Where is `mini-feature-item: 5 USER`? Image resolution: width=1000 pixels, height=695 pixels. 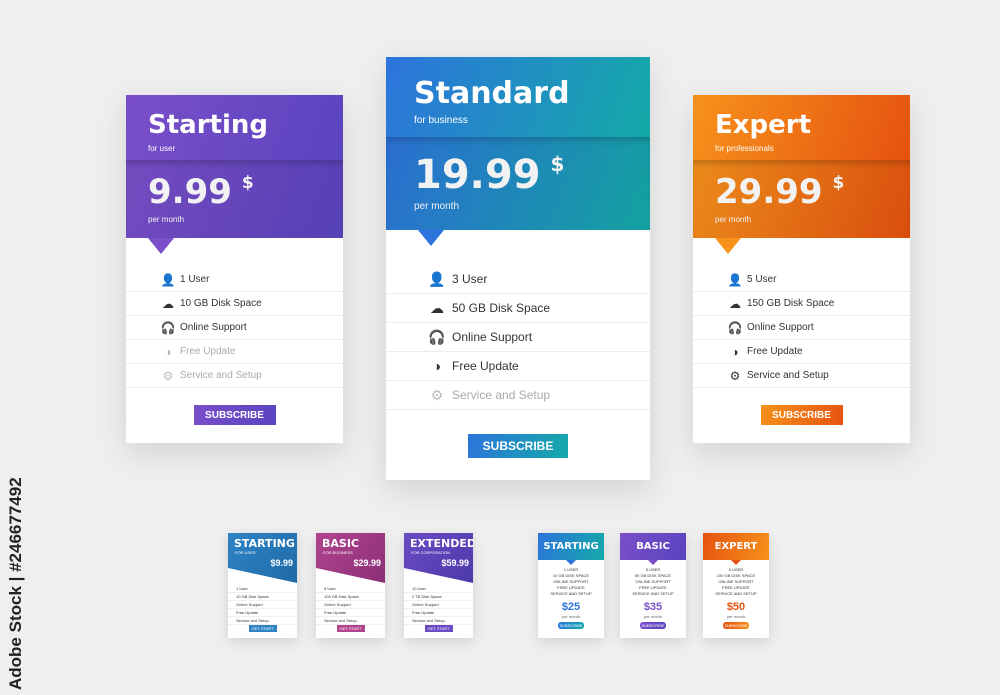 mini-feature-item: 5 USER is located at coordinates (653, 569).